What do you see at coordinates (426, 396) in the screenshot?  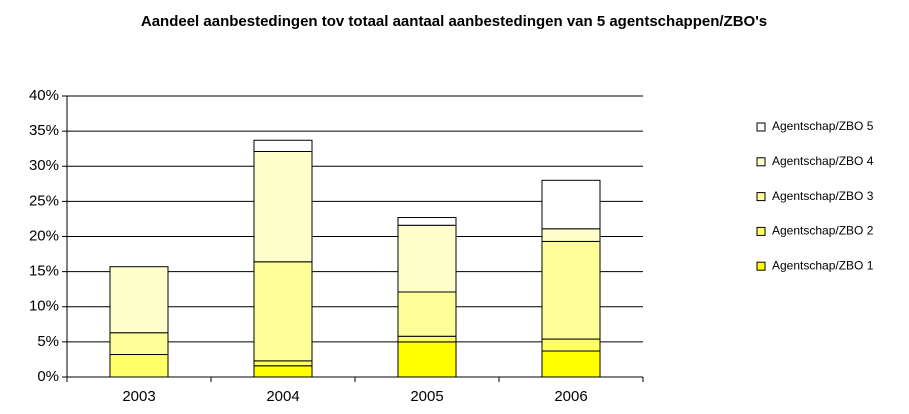 I see `x-tick-label: 2005` at bounding box center [426, 396].